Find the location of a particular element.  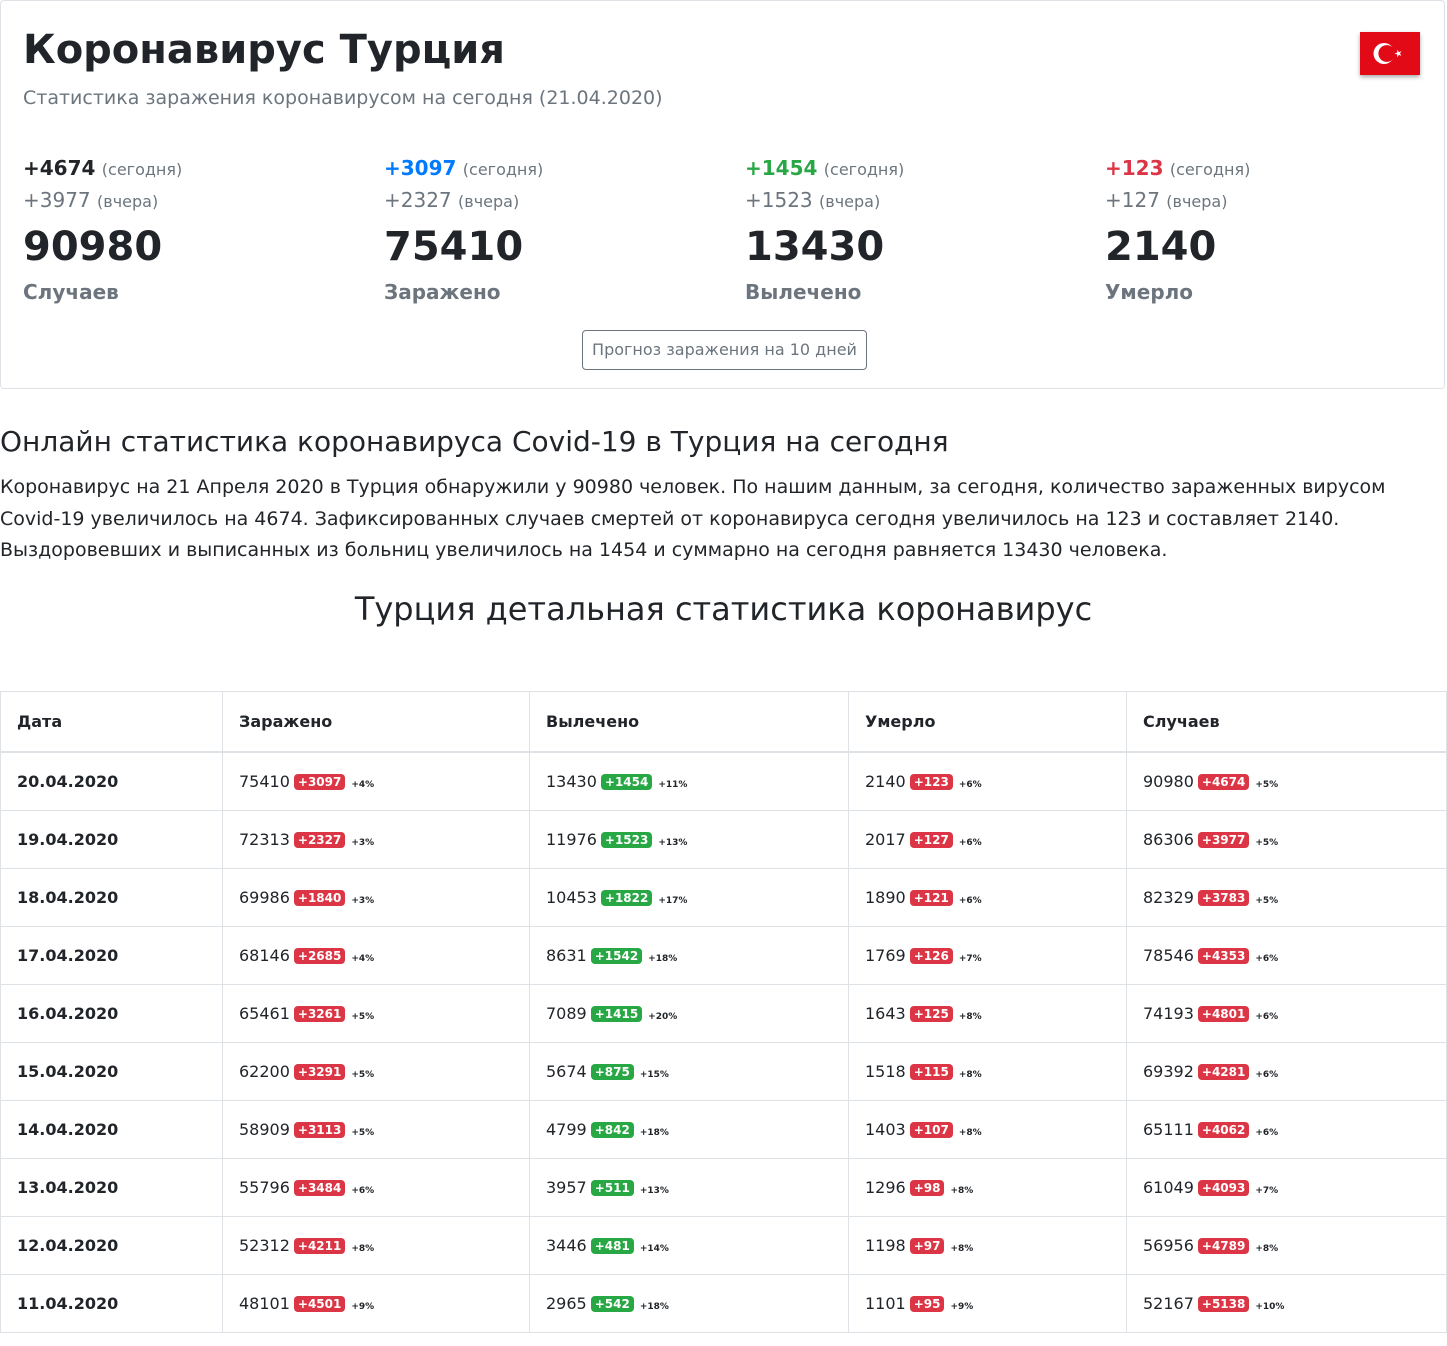

infected-delta-badge: +3097 is located at coordinates (319, 782).